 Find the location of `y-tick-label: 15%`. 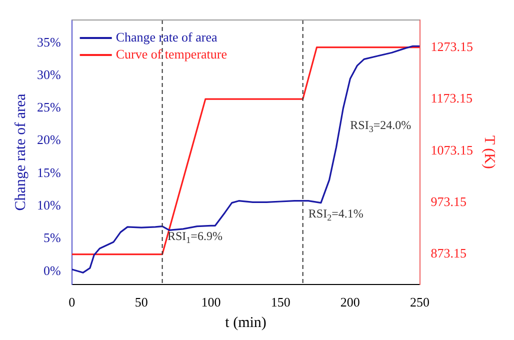

y-tick-label: 15% is located at coordinates (48, 172).